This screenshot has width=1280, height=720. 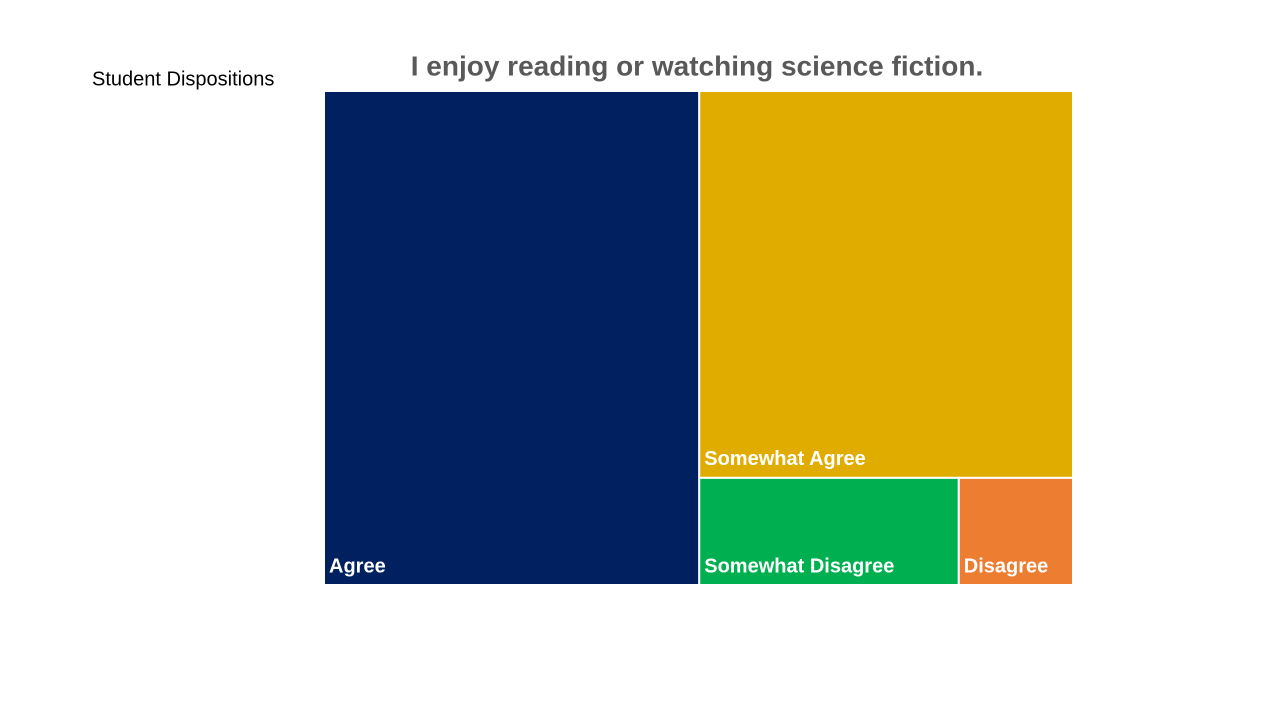 What do you see at coordinates (785, 459) in the screenshot?
I see `tile-label: Somewhat Agree` at bounding box center [785, 459].